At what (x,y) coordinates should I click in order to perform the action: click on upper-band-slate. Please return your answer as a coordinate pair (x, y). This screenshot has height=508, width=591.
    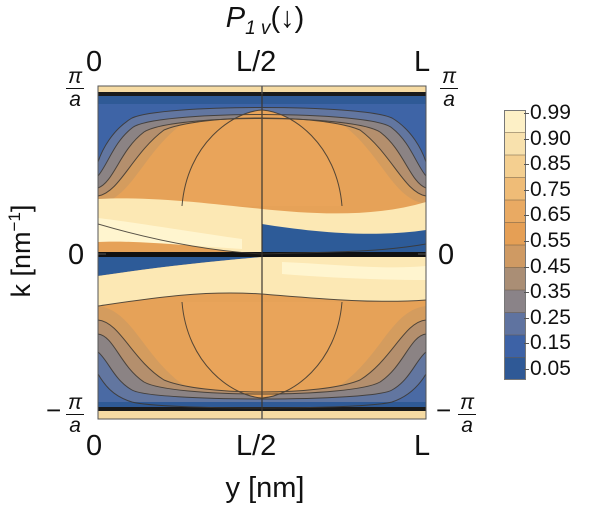
    Looking at the image, I should click on (262, 135).